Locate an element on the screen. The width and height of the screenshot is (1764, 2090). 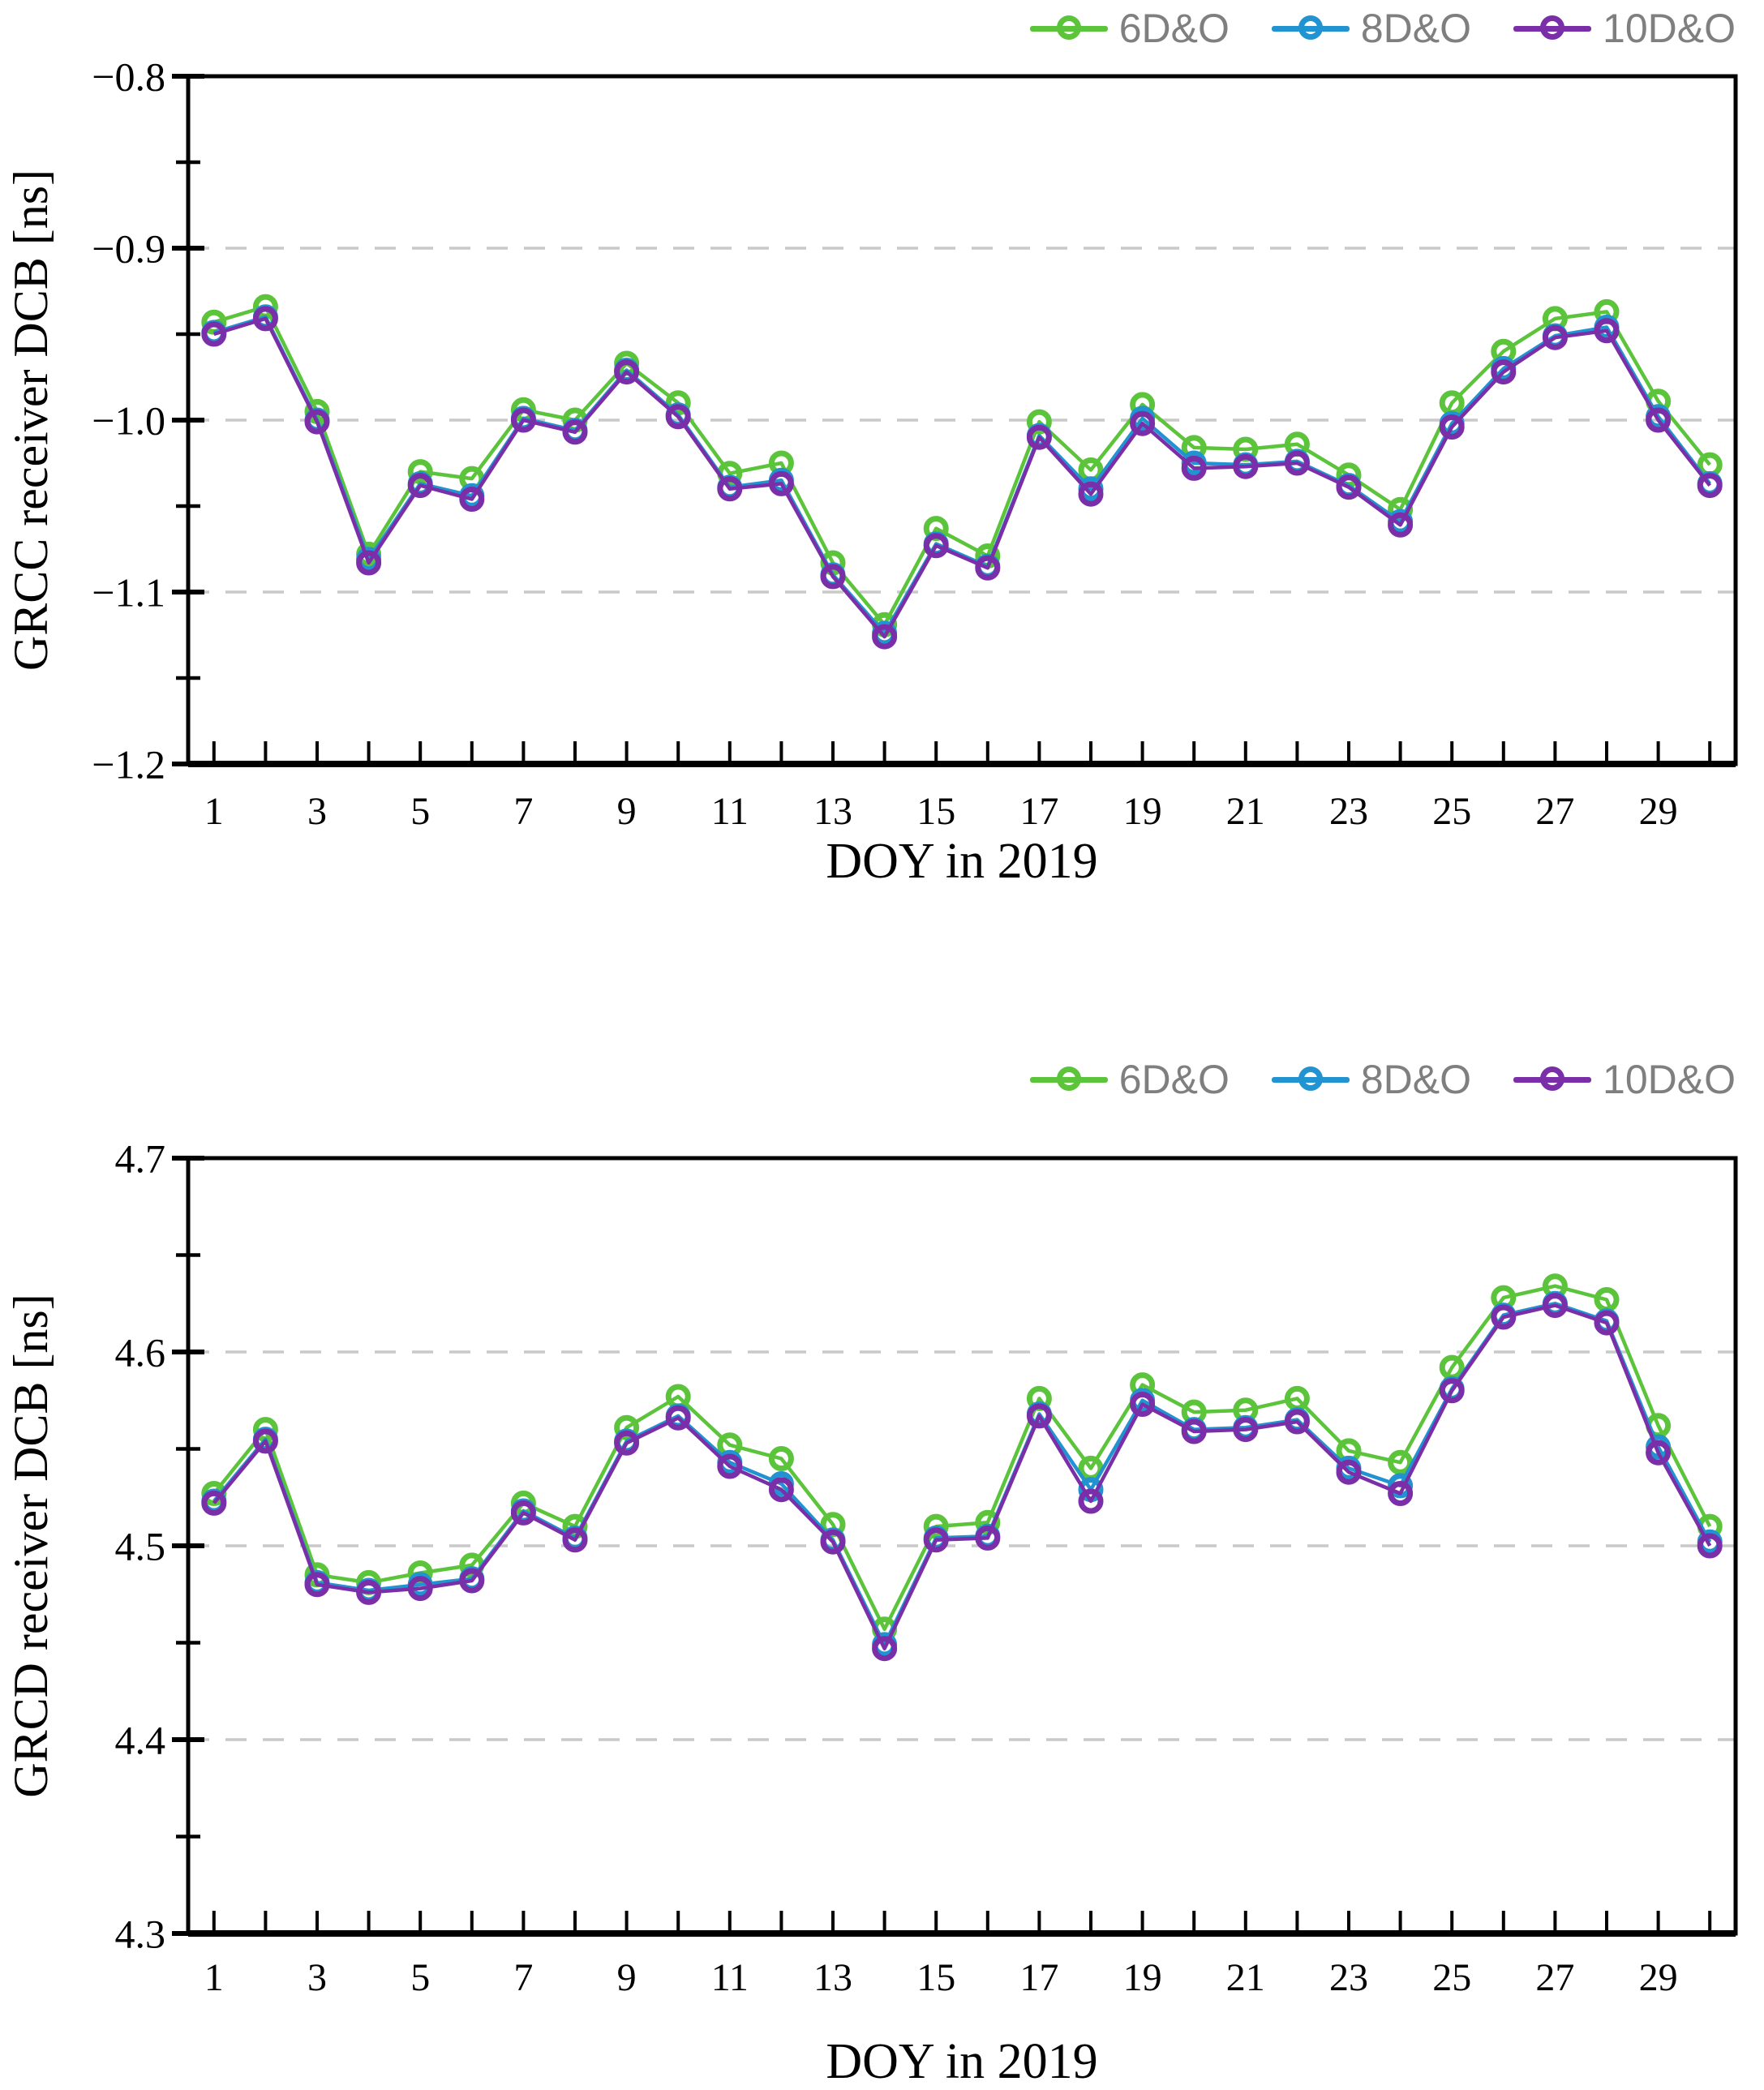
x-tick-label: 19 is located at coordinates (1142, 811).